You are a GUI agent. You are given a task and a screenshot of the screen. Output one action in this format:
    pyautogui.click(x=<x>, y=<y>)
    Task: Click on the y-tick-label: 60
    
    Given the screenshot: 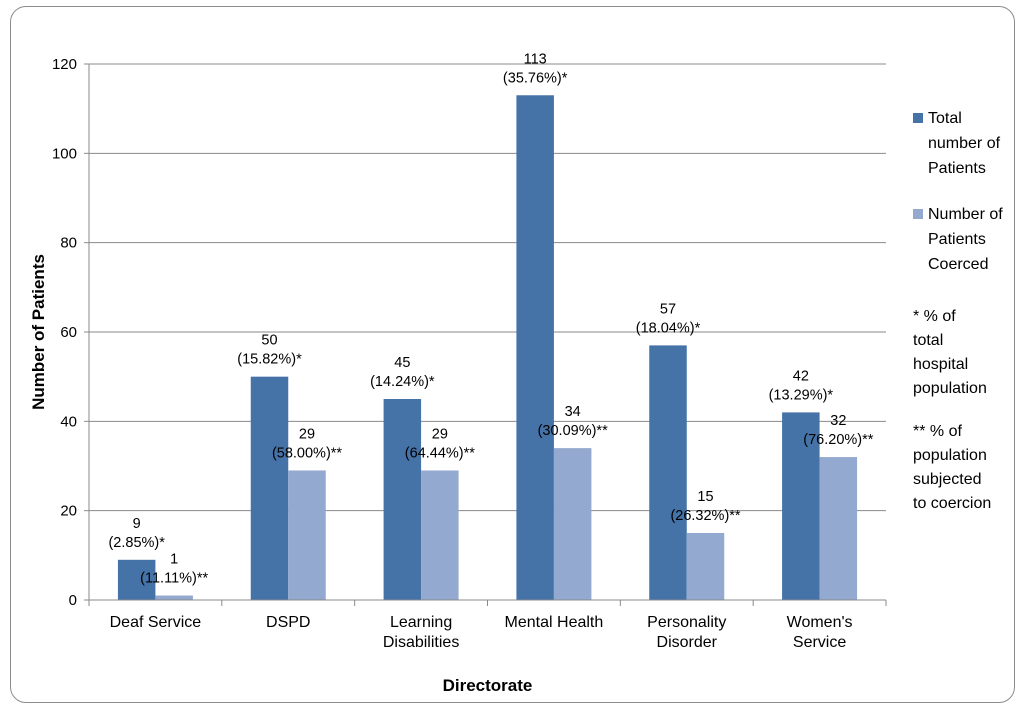 What is the action you would take?
    pyautogui.click(x=68, y=332)
    